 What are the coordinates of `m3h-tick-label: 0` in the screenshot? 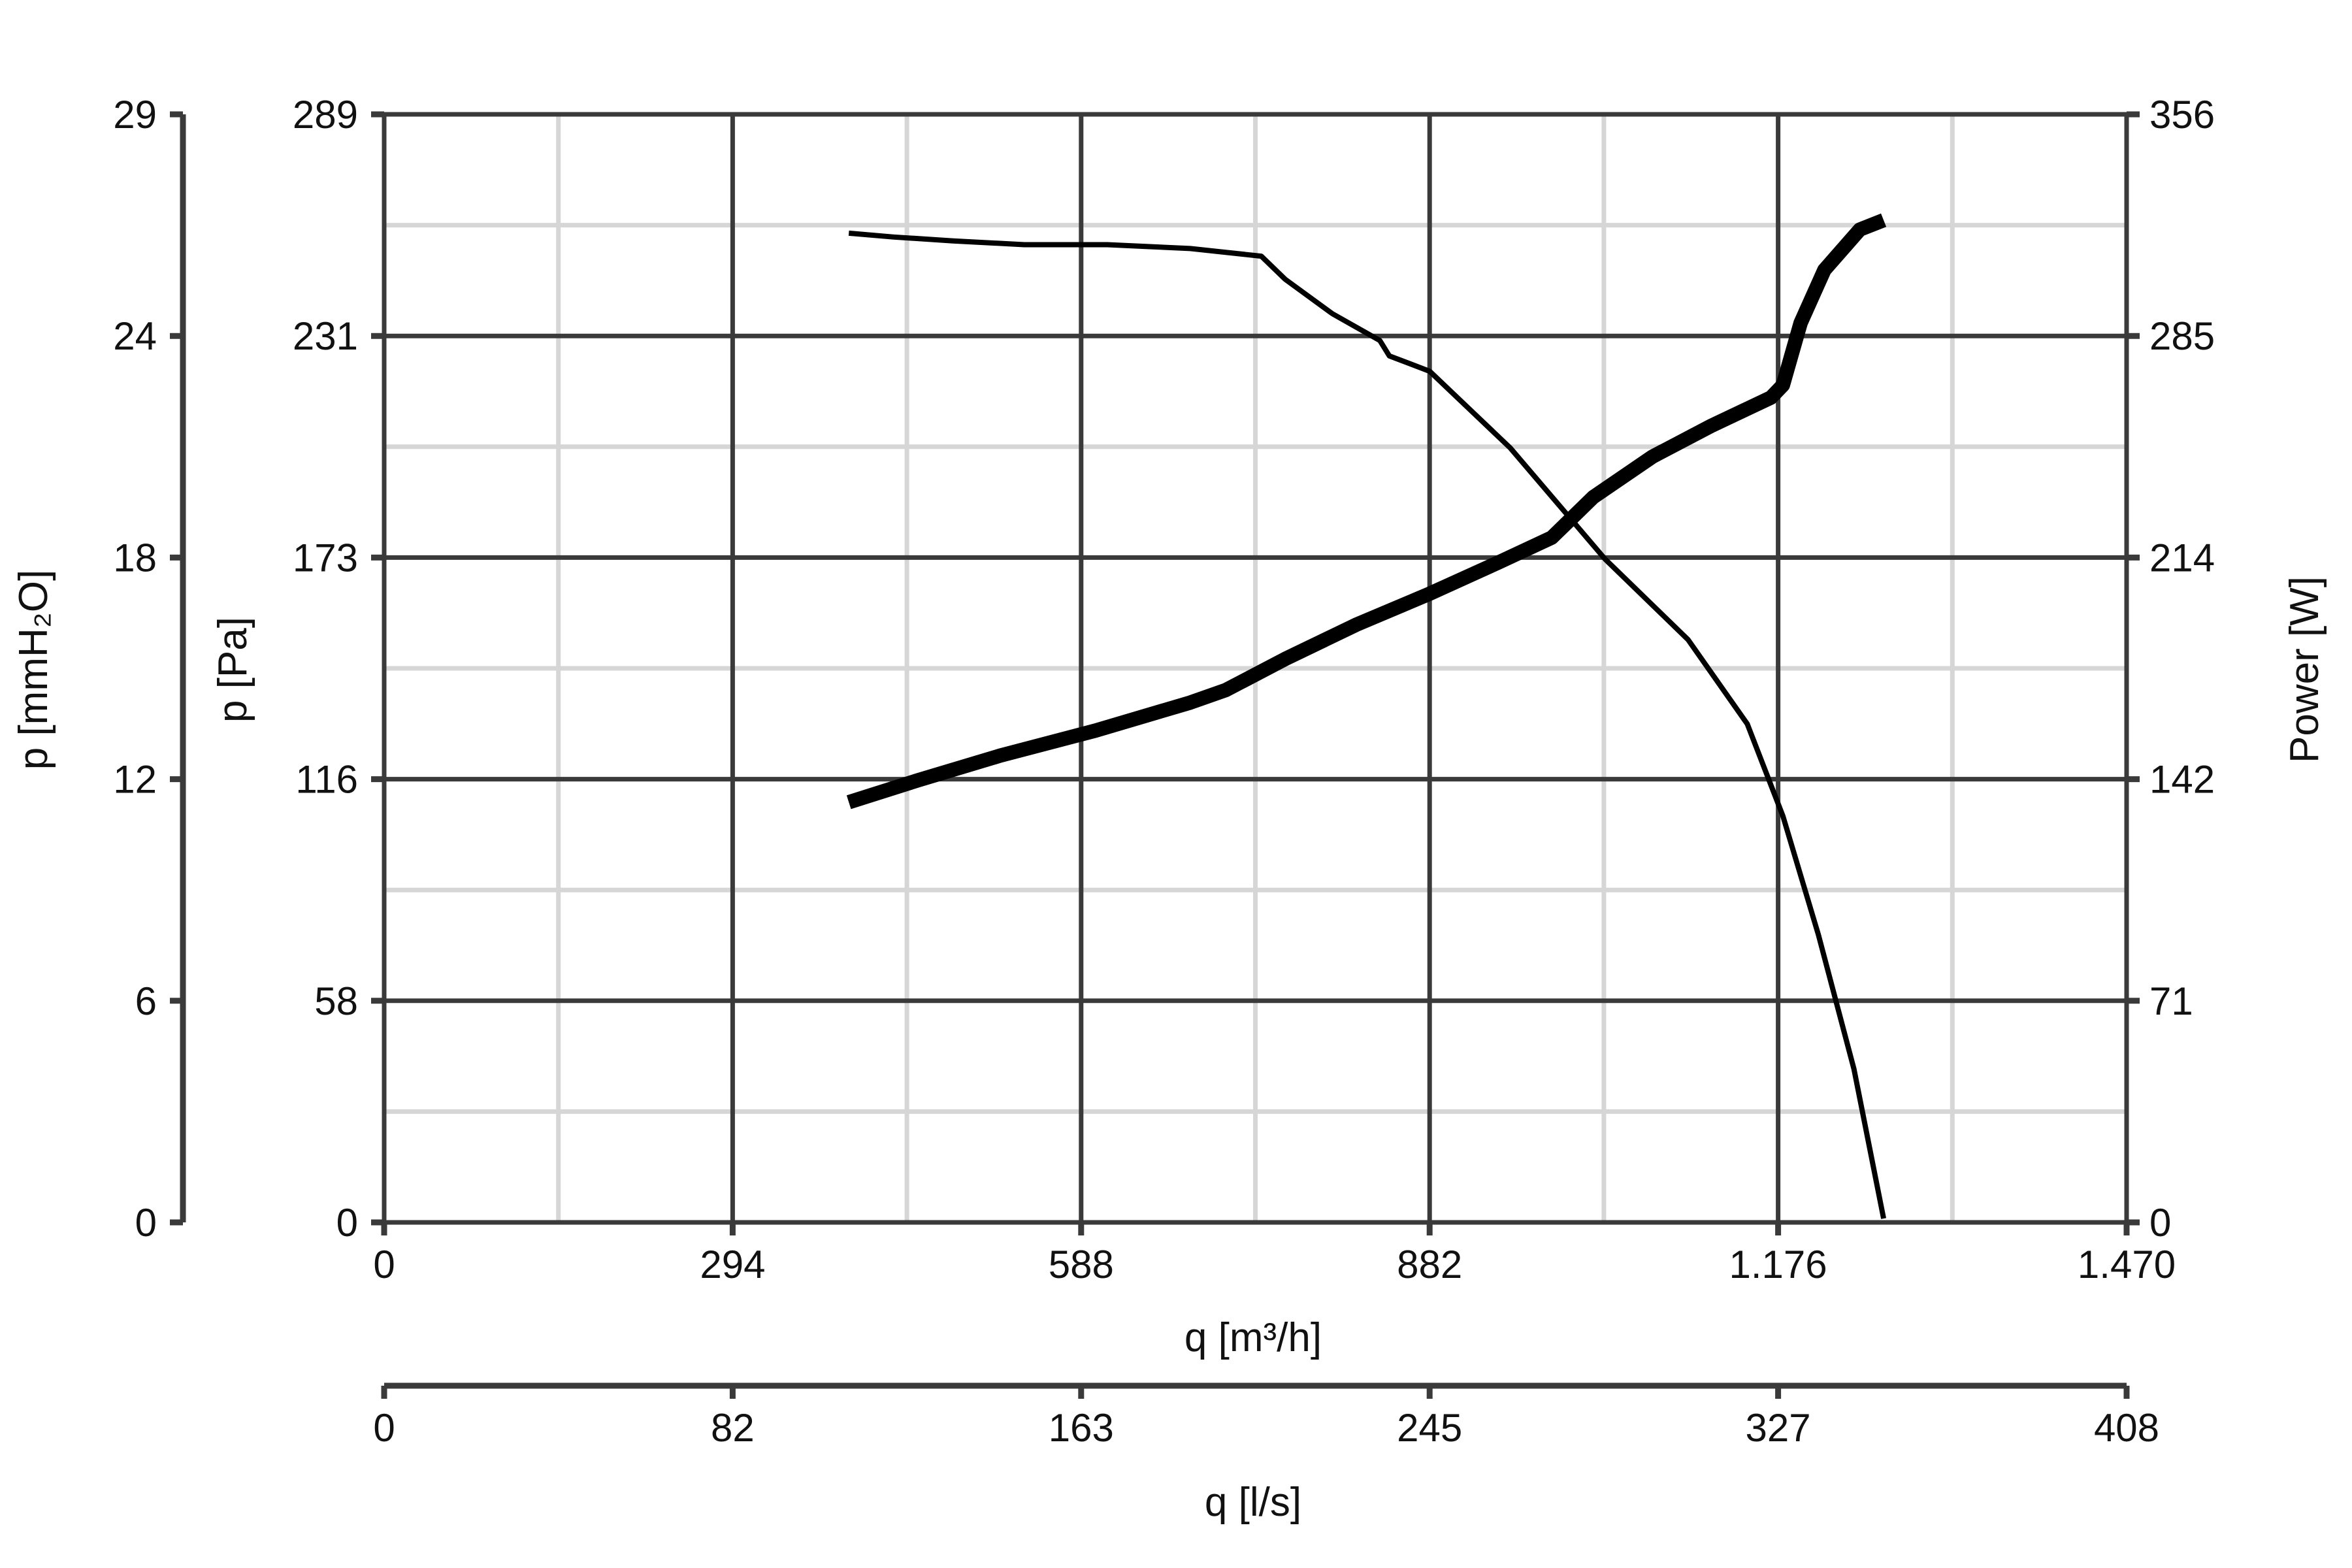 It's located at (384, 1264).